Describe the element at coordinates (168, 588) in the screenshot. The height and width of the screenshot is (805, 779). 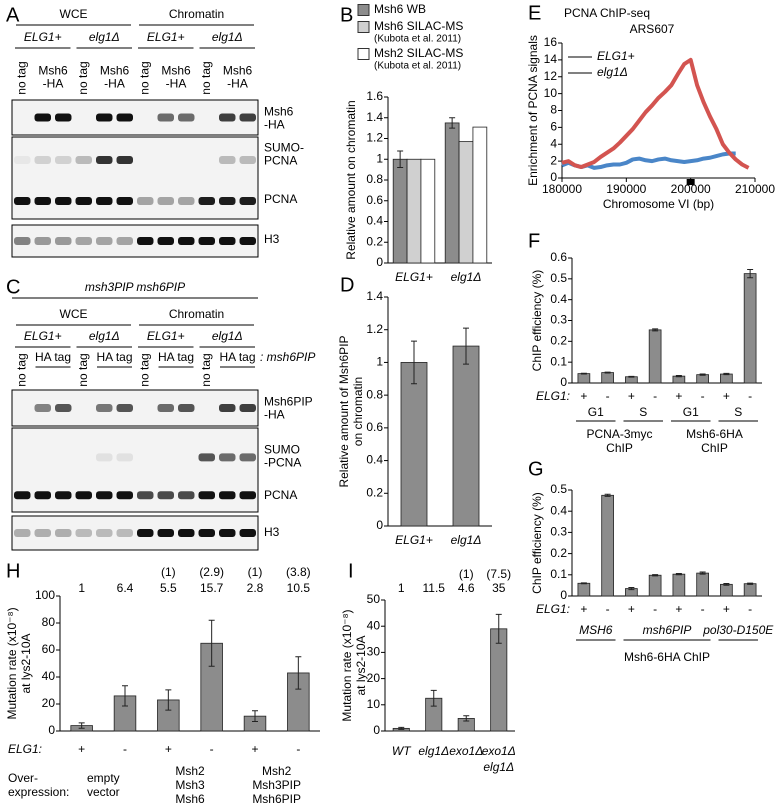
I see `fold-label: 5.5` at that location.